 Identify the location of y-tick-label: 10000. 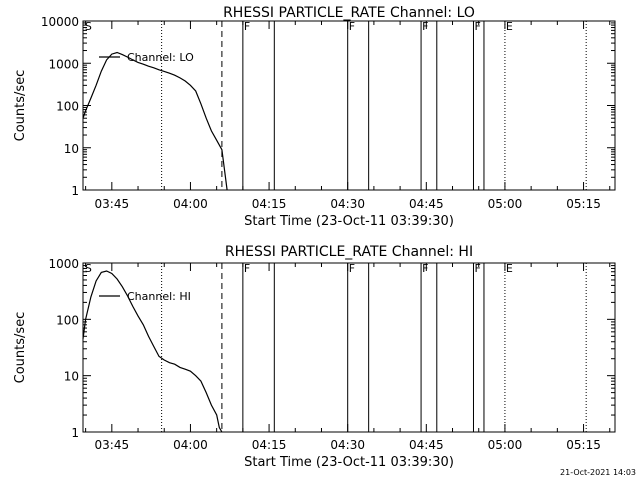
(60, 22).